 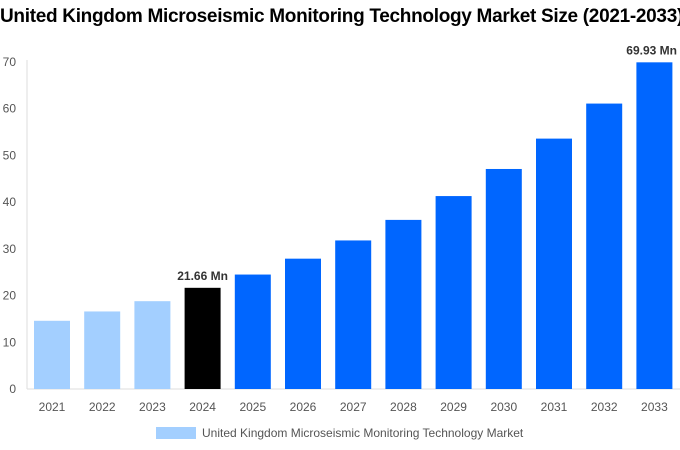 I want to click on y-tick-label: 10, so click(x=10, y=342).